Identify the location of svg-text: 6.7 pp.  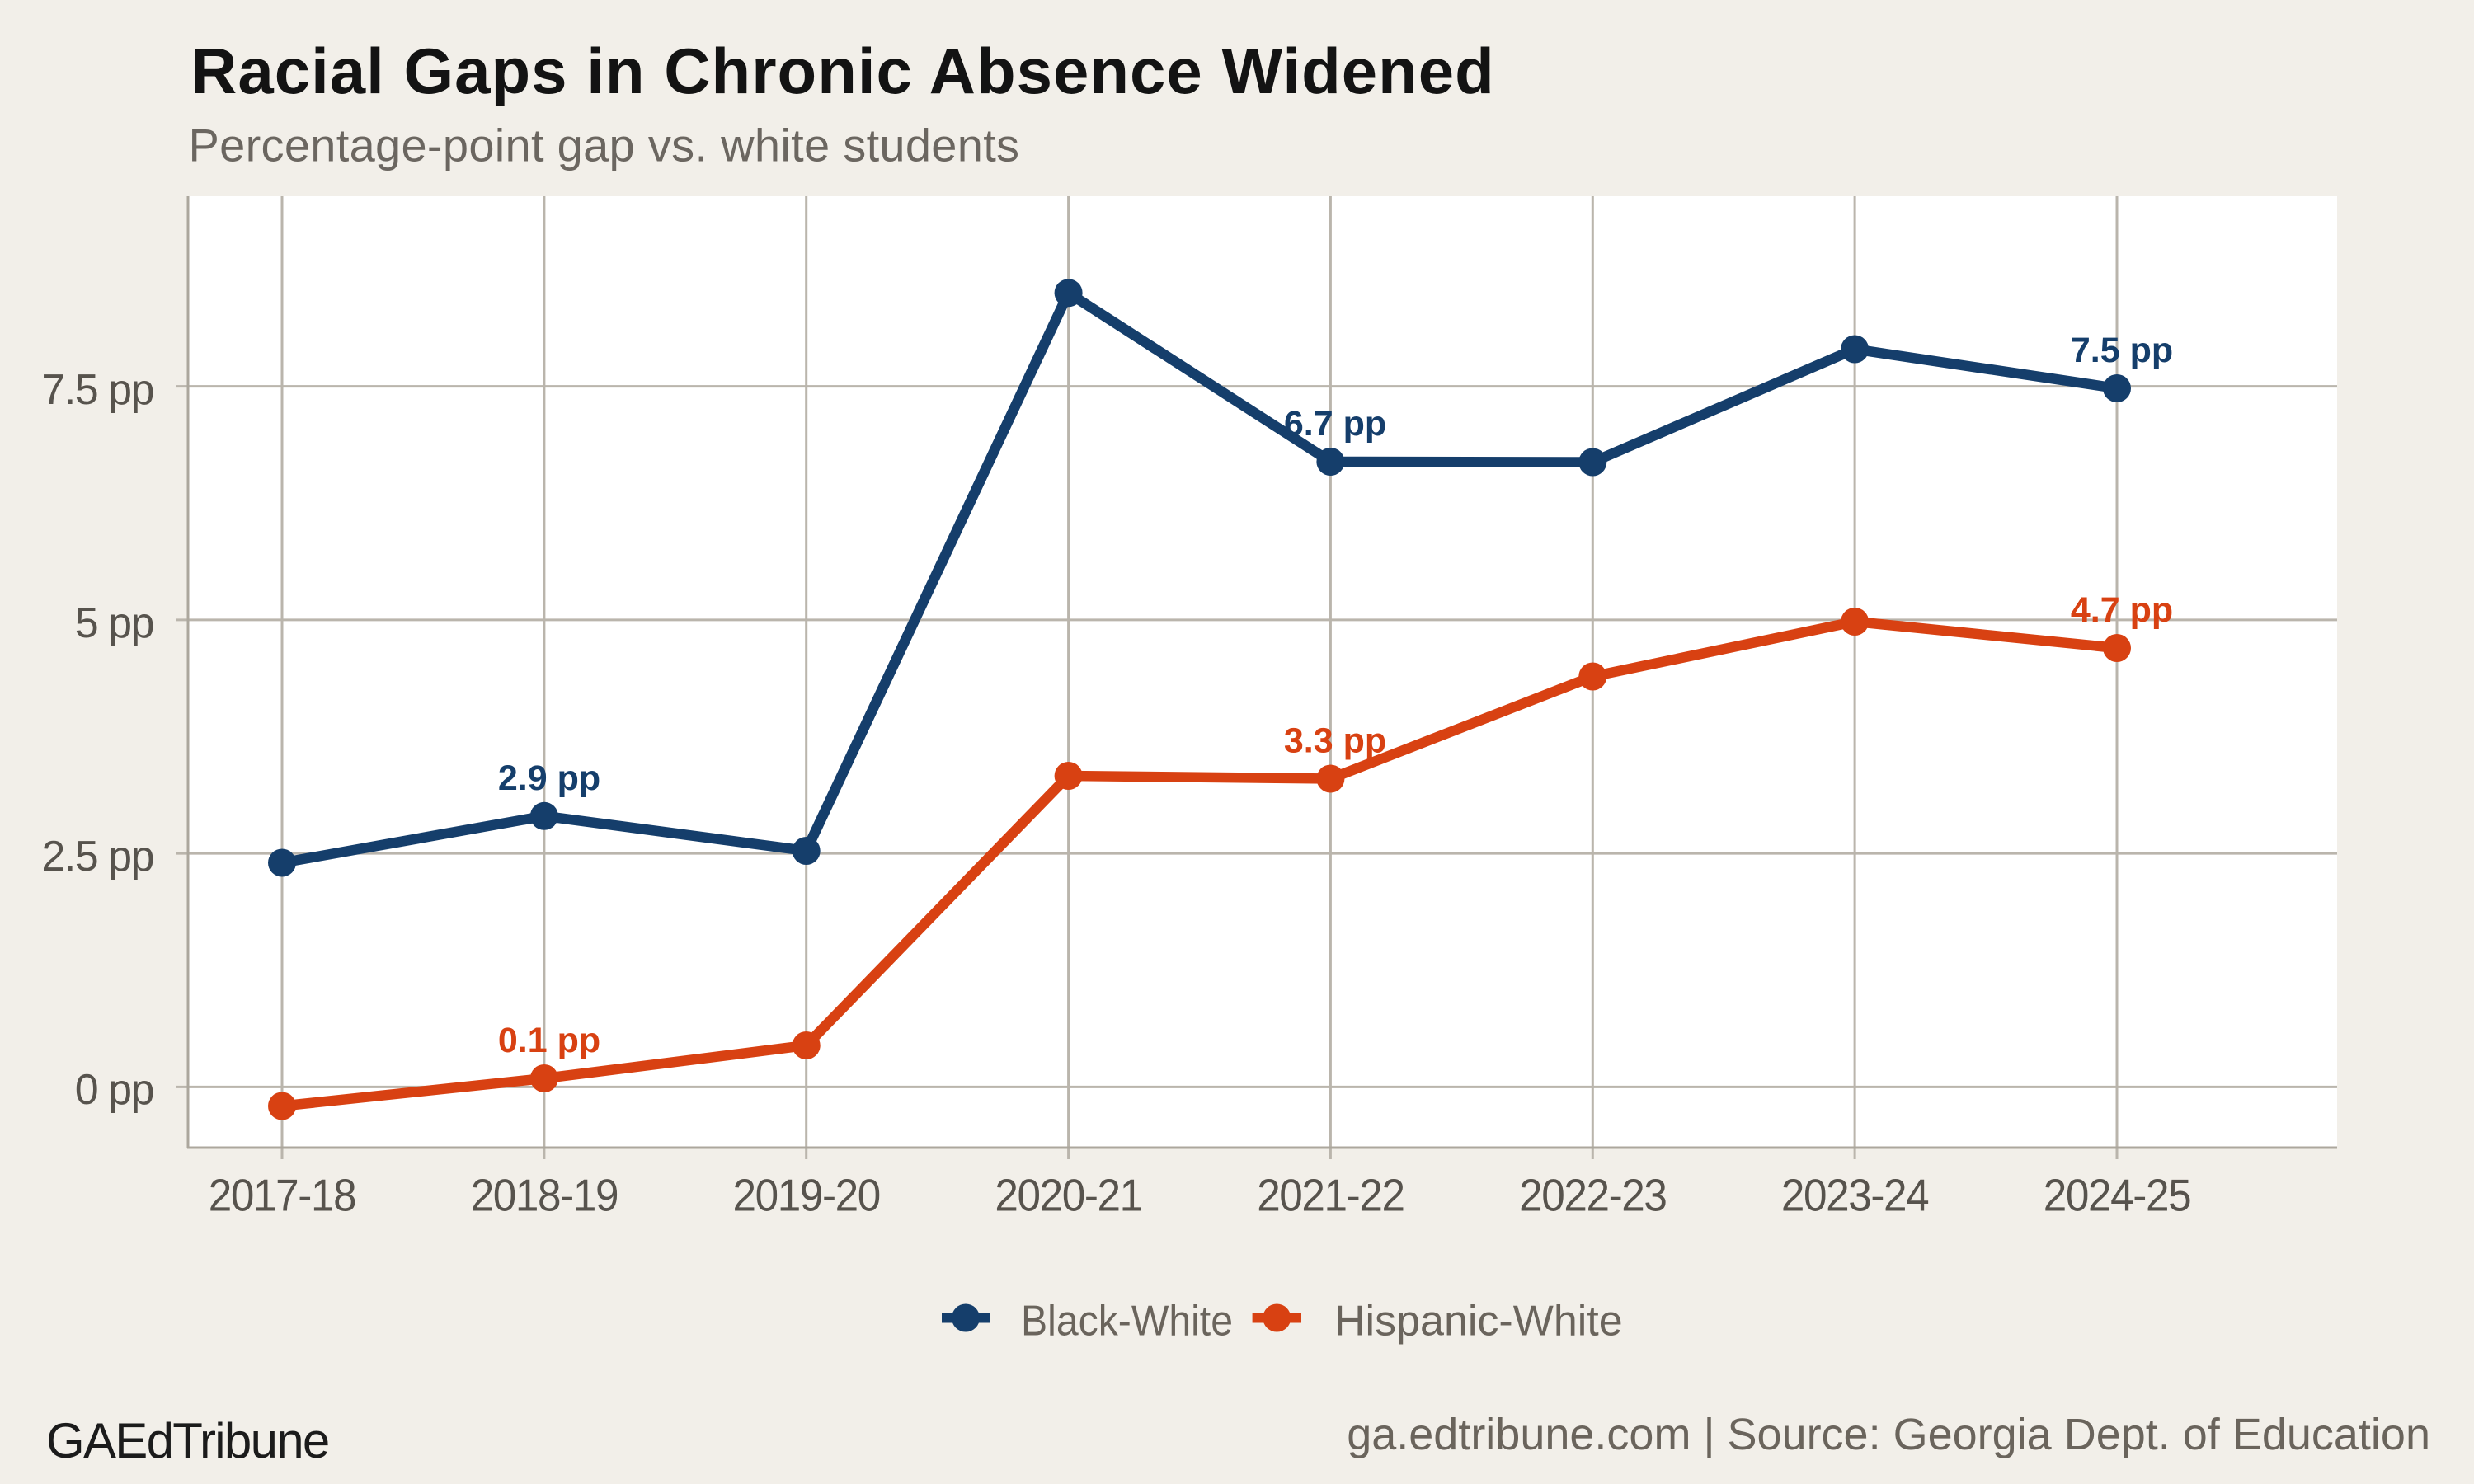
(1335, 424).